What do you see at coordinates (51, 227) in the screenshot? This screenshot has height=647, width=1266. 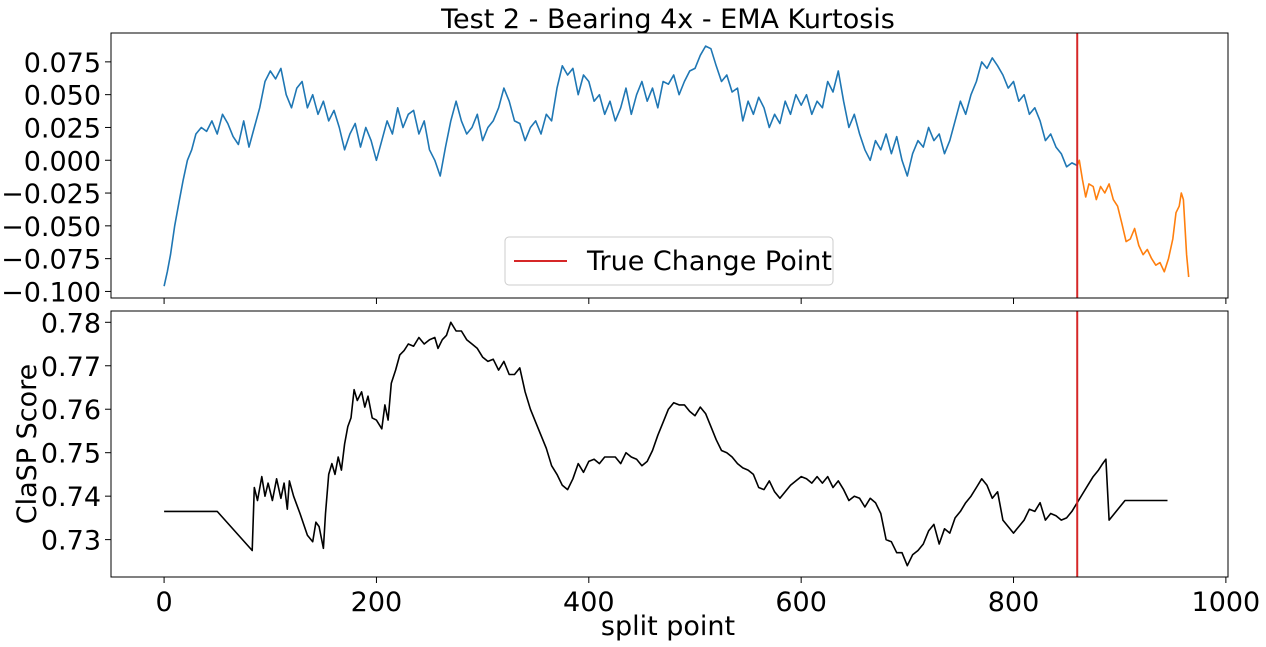 I see `top-y-tick-label: −0.050` at bounding box center [51, 227].